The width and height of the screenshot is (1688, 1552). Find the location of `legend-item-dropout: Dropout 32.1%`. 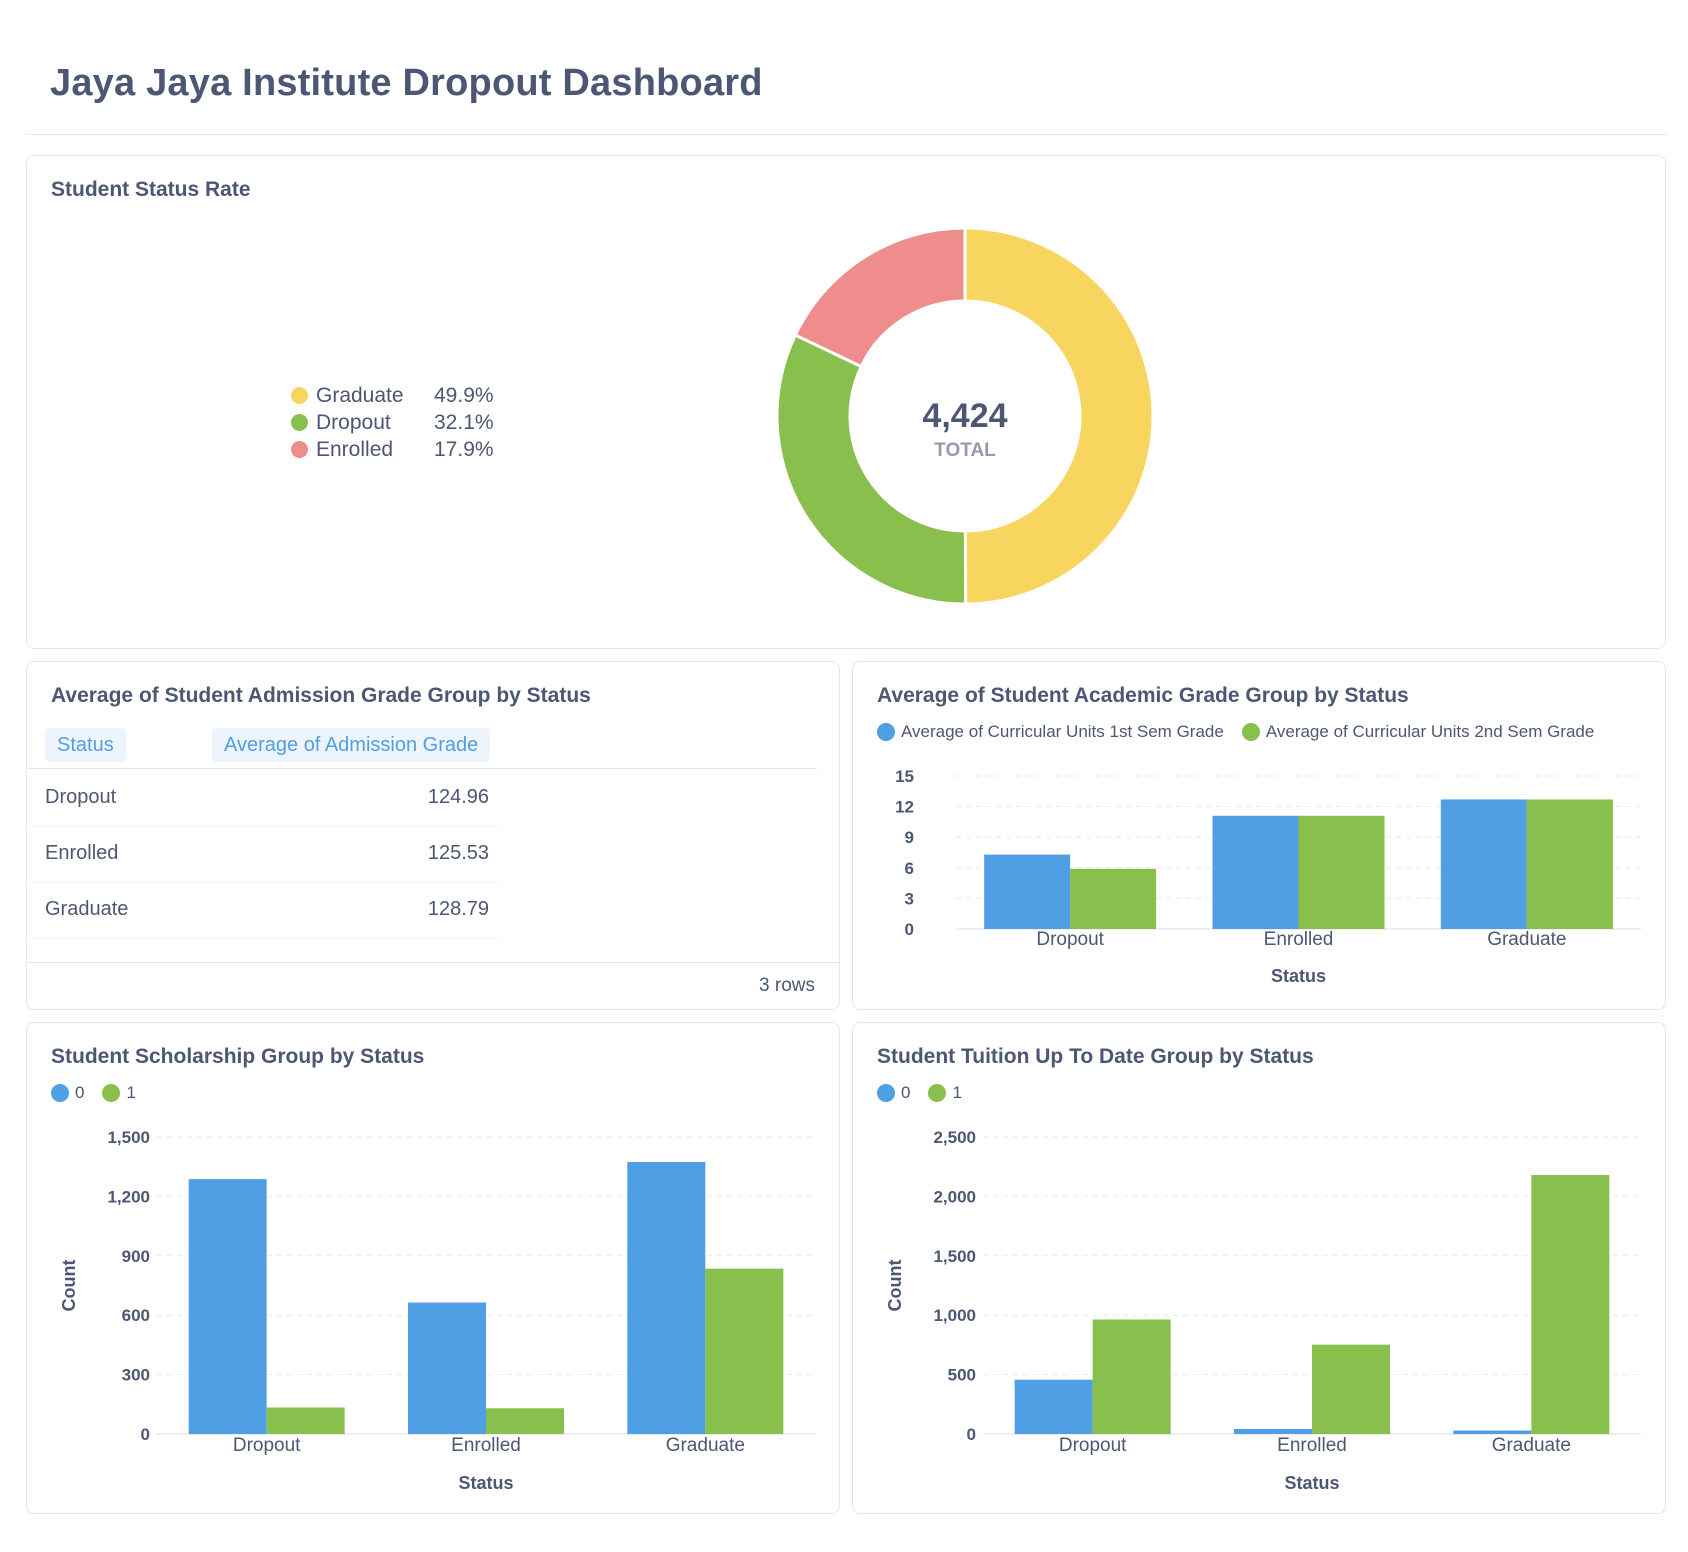

legend-item-dropout: Dropout 32.1% is located at coordinates (397, 422).